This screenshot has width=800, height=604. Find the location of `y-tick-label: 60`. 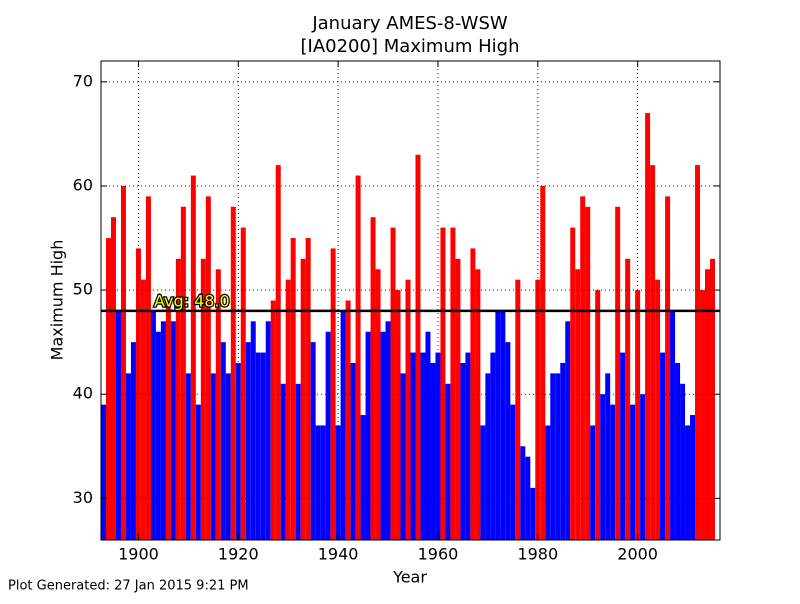

y-tick-label: 60 is located at coordinates (83, 184).